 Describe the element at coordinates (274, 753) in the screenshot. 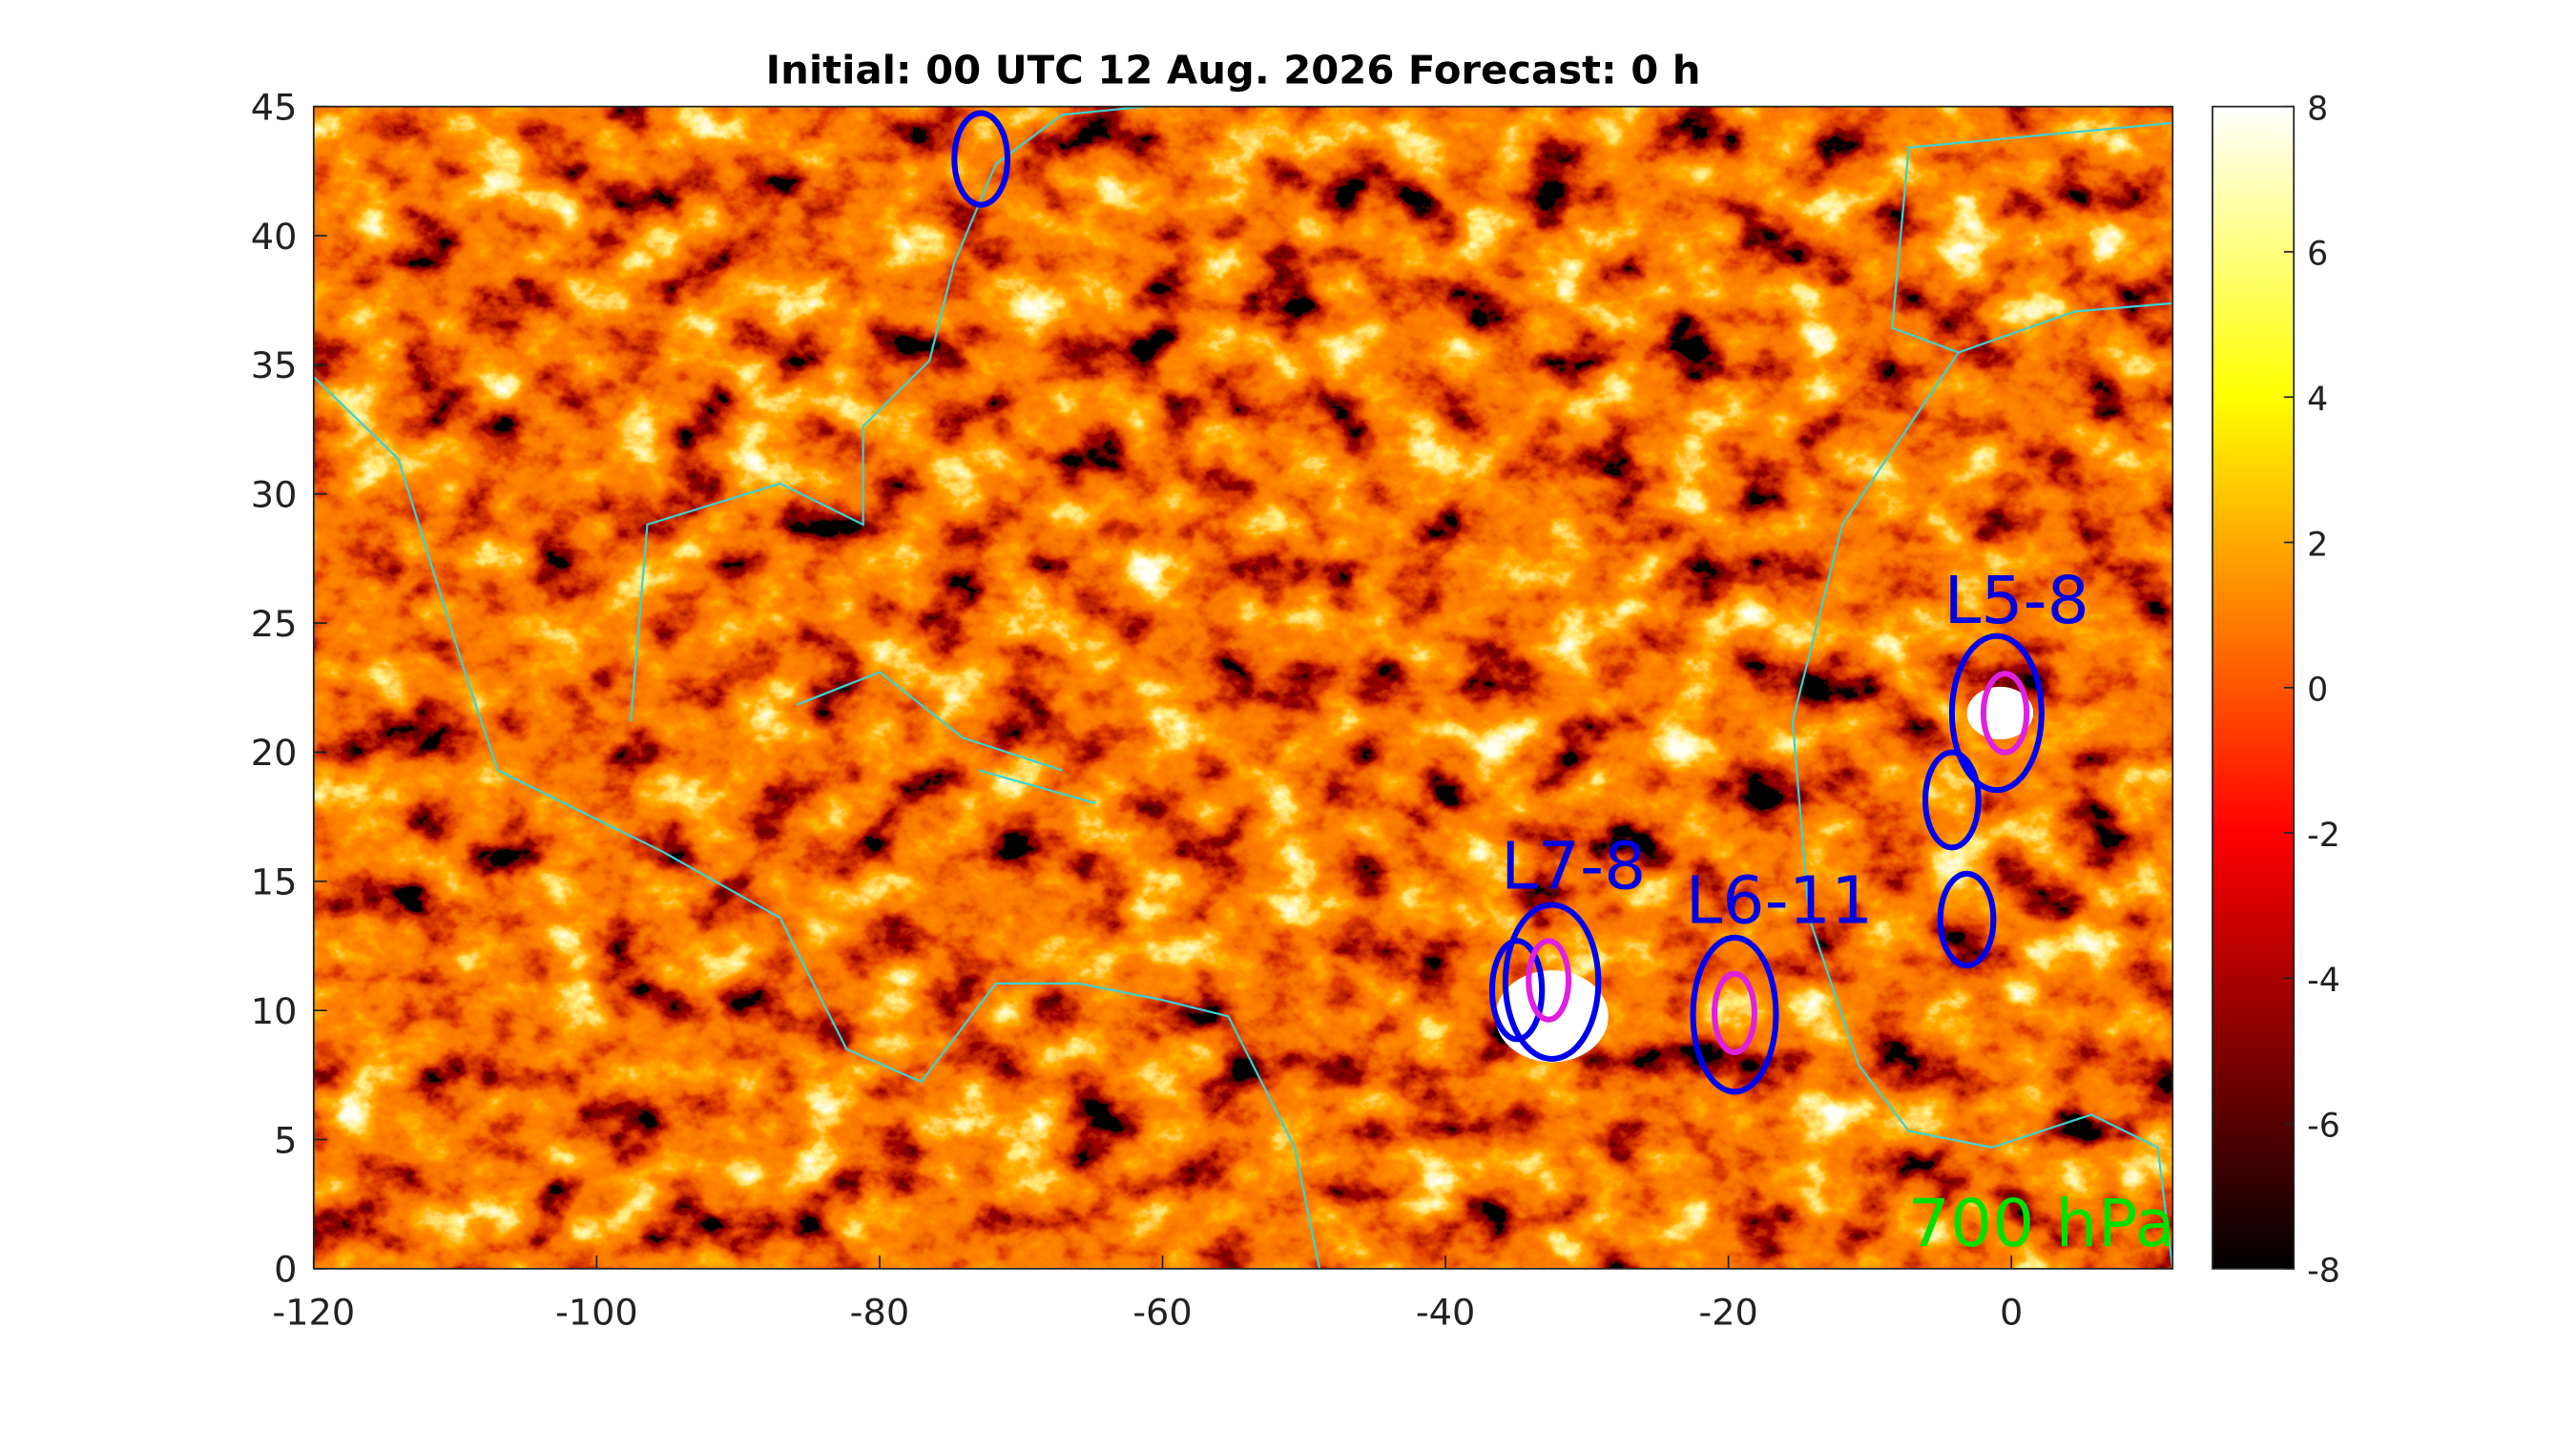

I see `y-tick-label: 20` at that location.